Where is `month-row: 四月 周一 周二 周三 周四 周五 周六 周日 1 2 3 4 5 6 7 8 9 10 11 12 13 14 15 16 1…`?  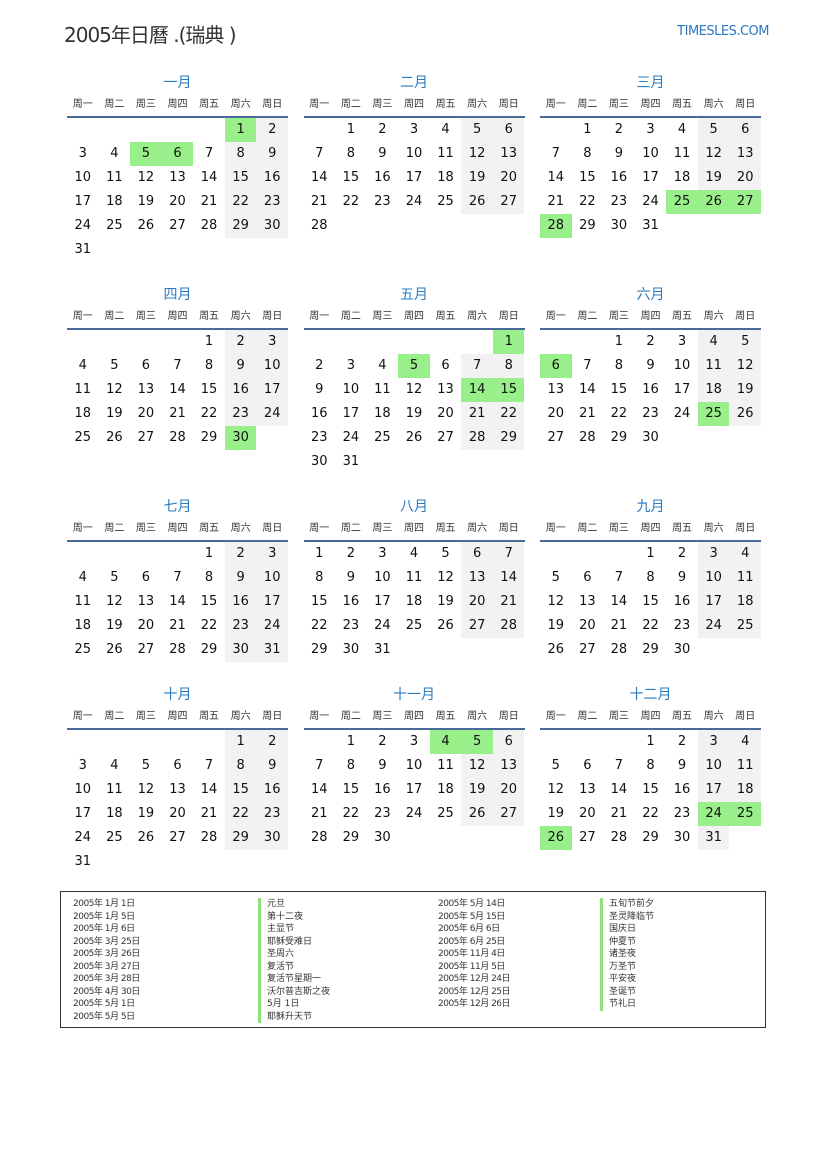 month-row: 四月 周一 周二 周三 周四 周五 周六 周日 1 2 3 4 5 6 7 8 9 10 11 12 13 14 15 16 1… is located at coordinates (414, 379).